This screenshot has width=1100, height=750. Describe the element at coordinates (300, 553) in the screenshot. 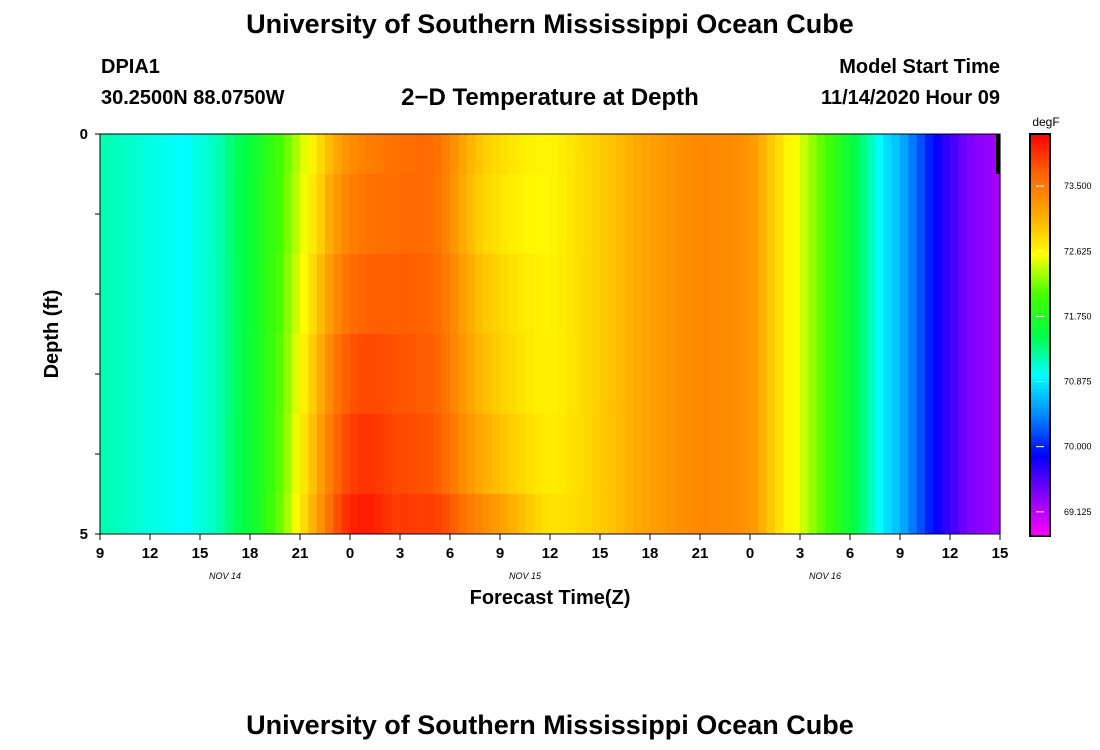

I see `x-tick-label: 21` at that location.